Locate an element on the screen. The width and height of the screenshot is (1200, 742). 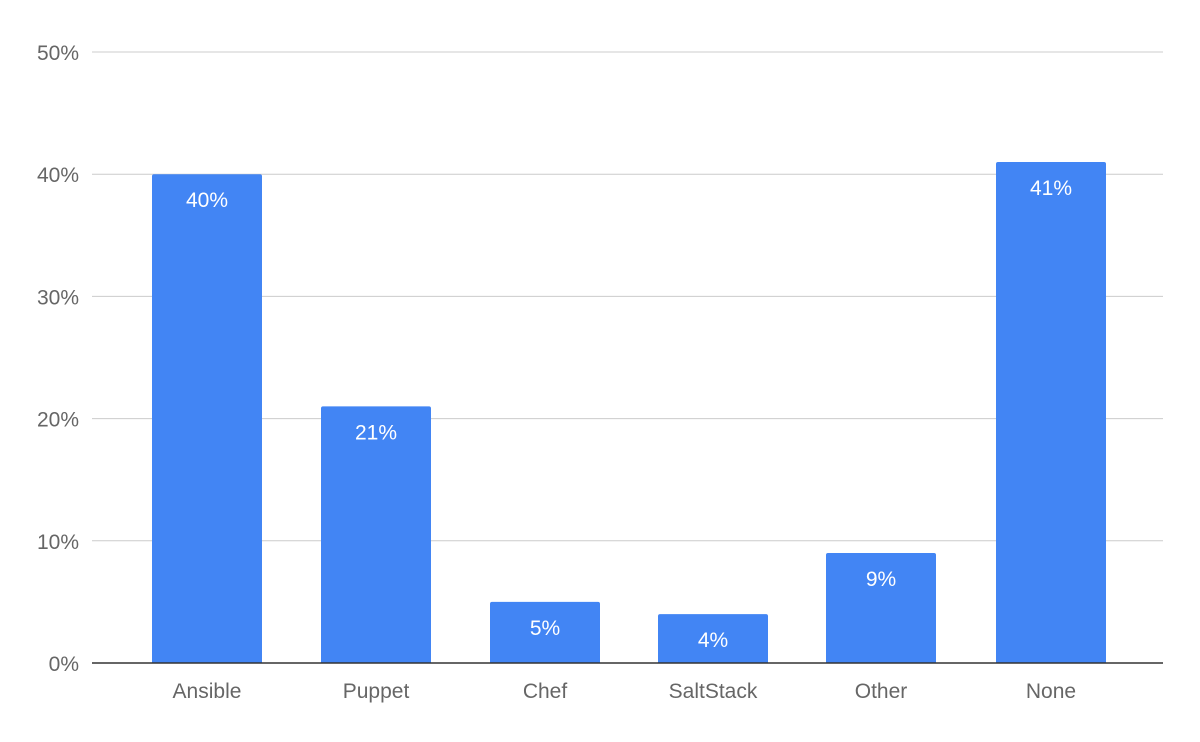
x-axis-categories: Ansible Puppet Chef SaltStack Other None is located at coordinates (625, 691).